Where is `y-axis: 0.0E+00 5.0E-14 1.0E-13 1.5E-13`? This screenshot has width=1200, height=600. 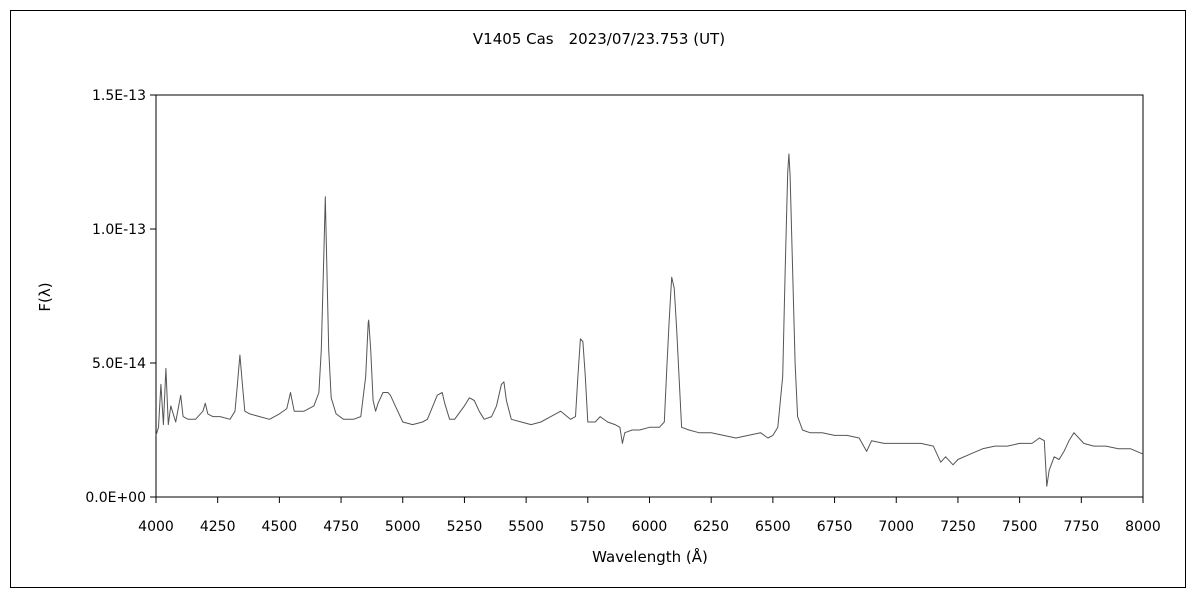 y-axis: 0.0E+00 5.0E-14 1.0E-13 1.5E-13 is located at coordinates (120, 297).